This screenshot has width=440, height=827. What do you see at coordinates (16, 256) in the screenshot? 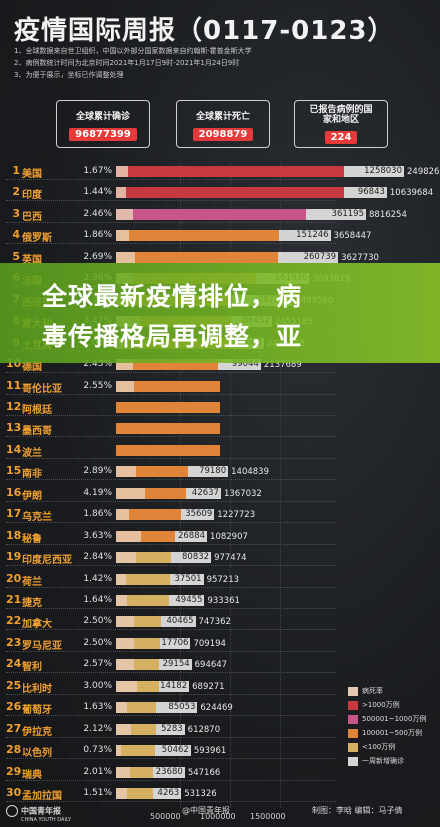
I see `row-rank: 5` at bounding box center [16, 256].